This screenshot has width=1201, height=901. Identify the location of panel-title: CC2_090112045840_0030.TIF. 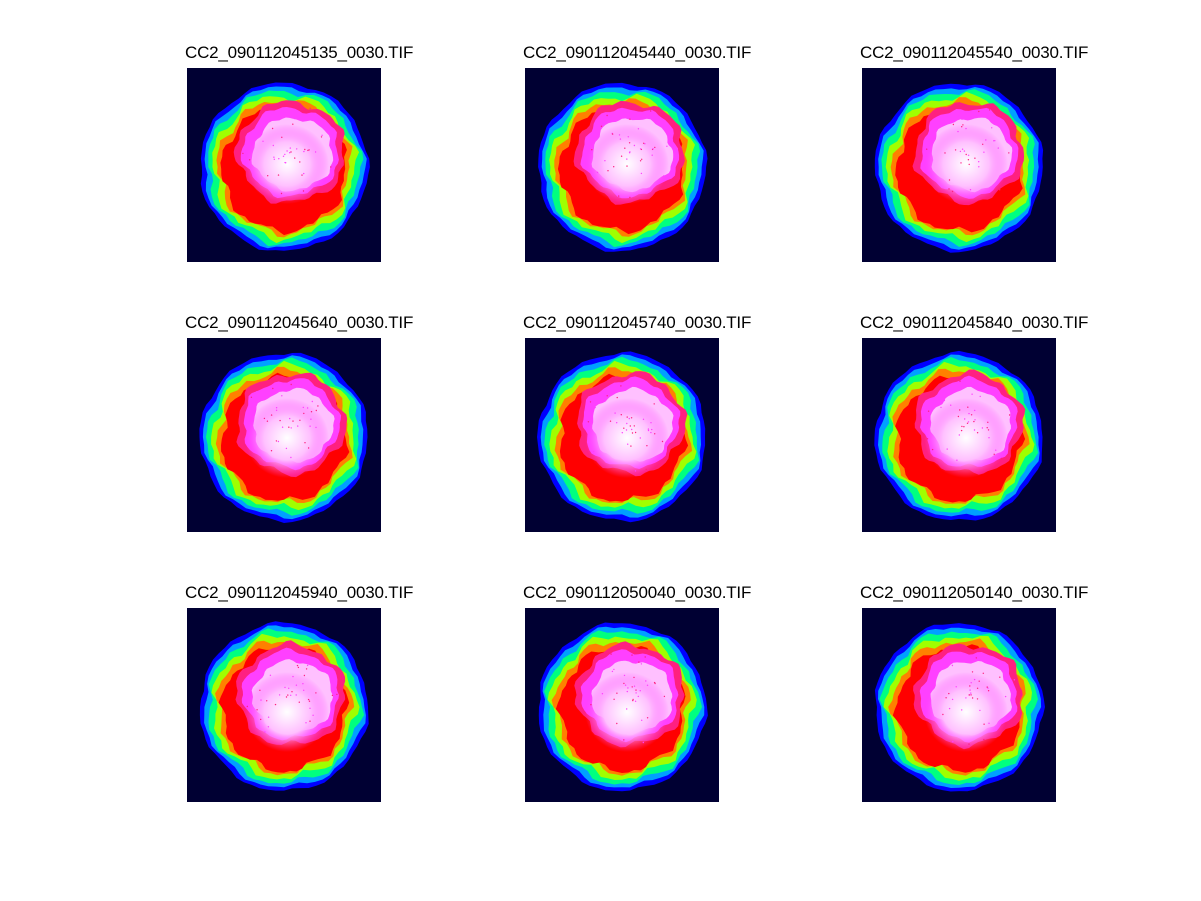
(974, 322).